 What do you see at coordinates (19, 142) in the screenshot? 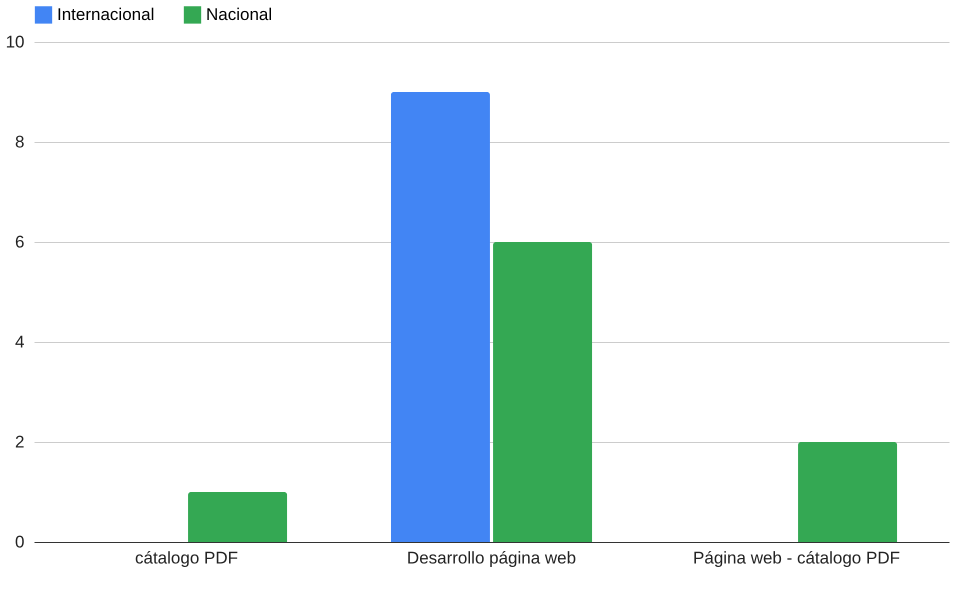
I see `y-tick-label: 8` at bounding box center [19, 142].